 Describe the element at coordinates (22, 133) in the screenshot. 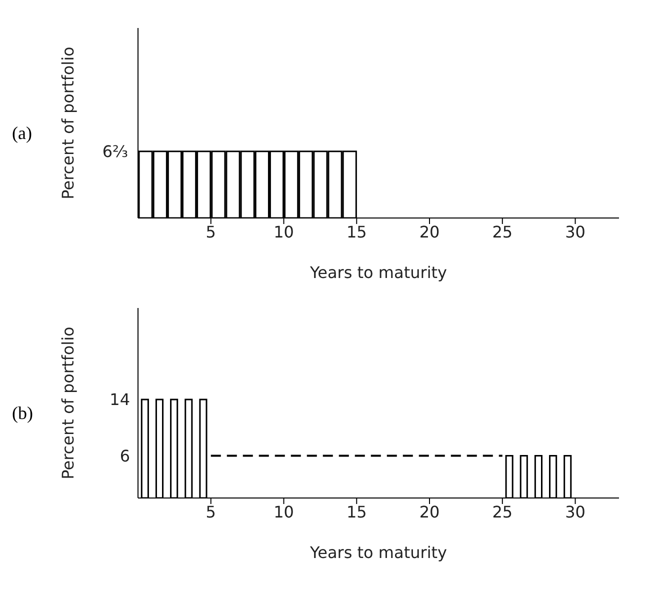

I see `chart-title: (a)` at that location.